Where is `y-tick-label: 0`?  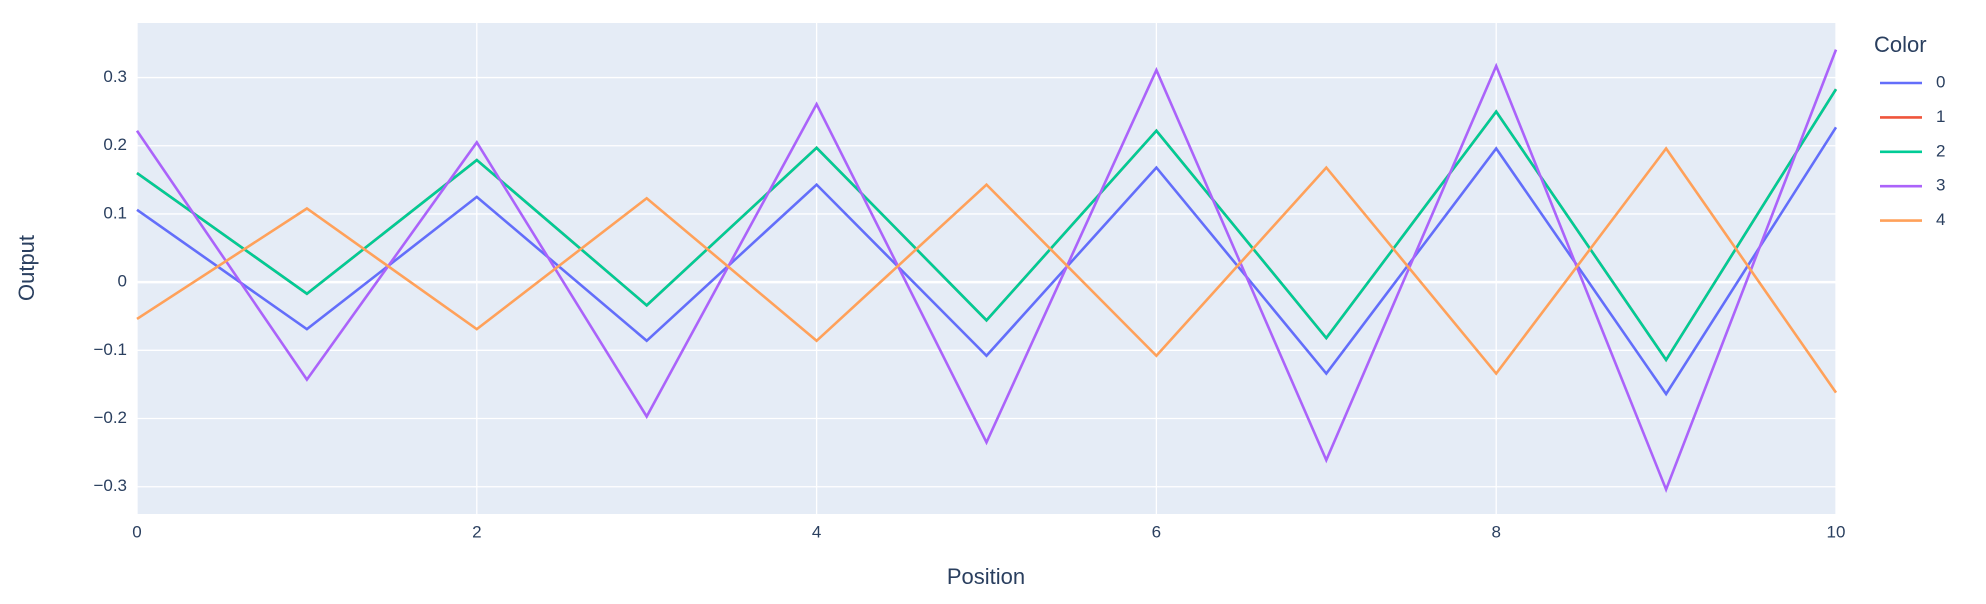
y-tick-label: 0 is located at coordinates (122, 281).